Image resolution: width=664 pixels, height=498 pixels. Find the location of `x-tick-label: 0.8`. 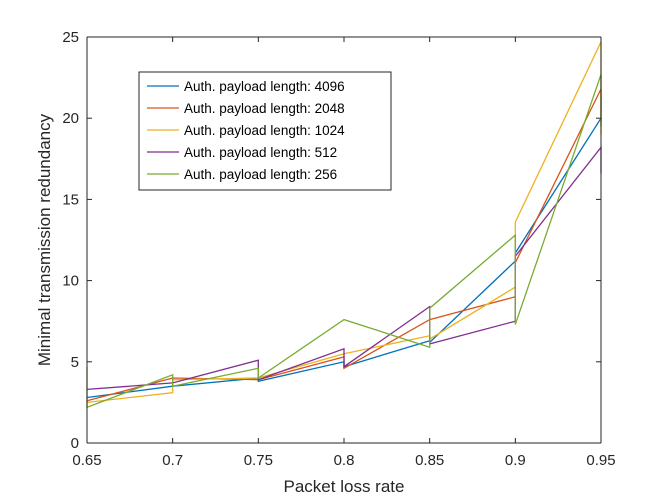

x-tick-label: 0.8 is located at coordinates (344, 460).